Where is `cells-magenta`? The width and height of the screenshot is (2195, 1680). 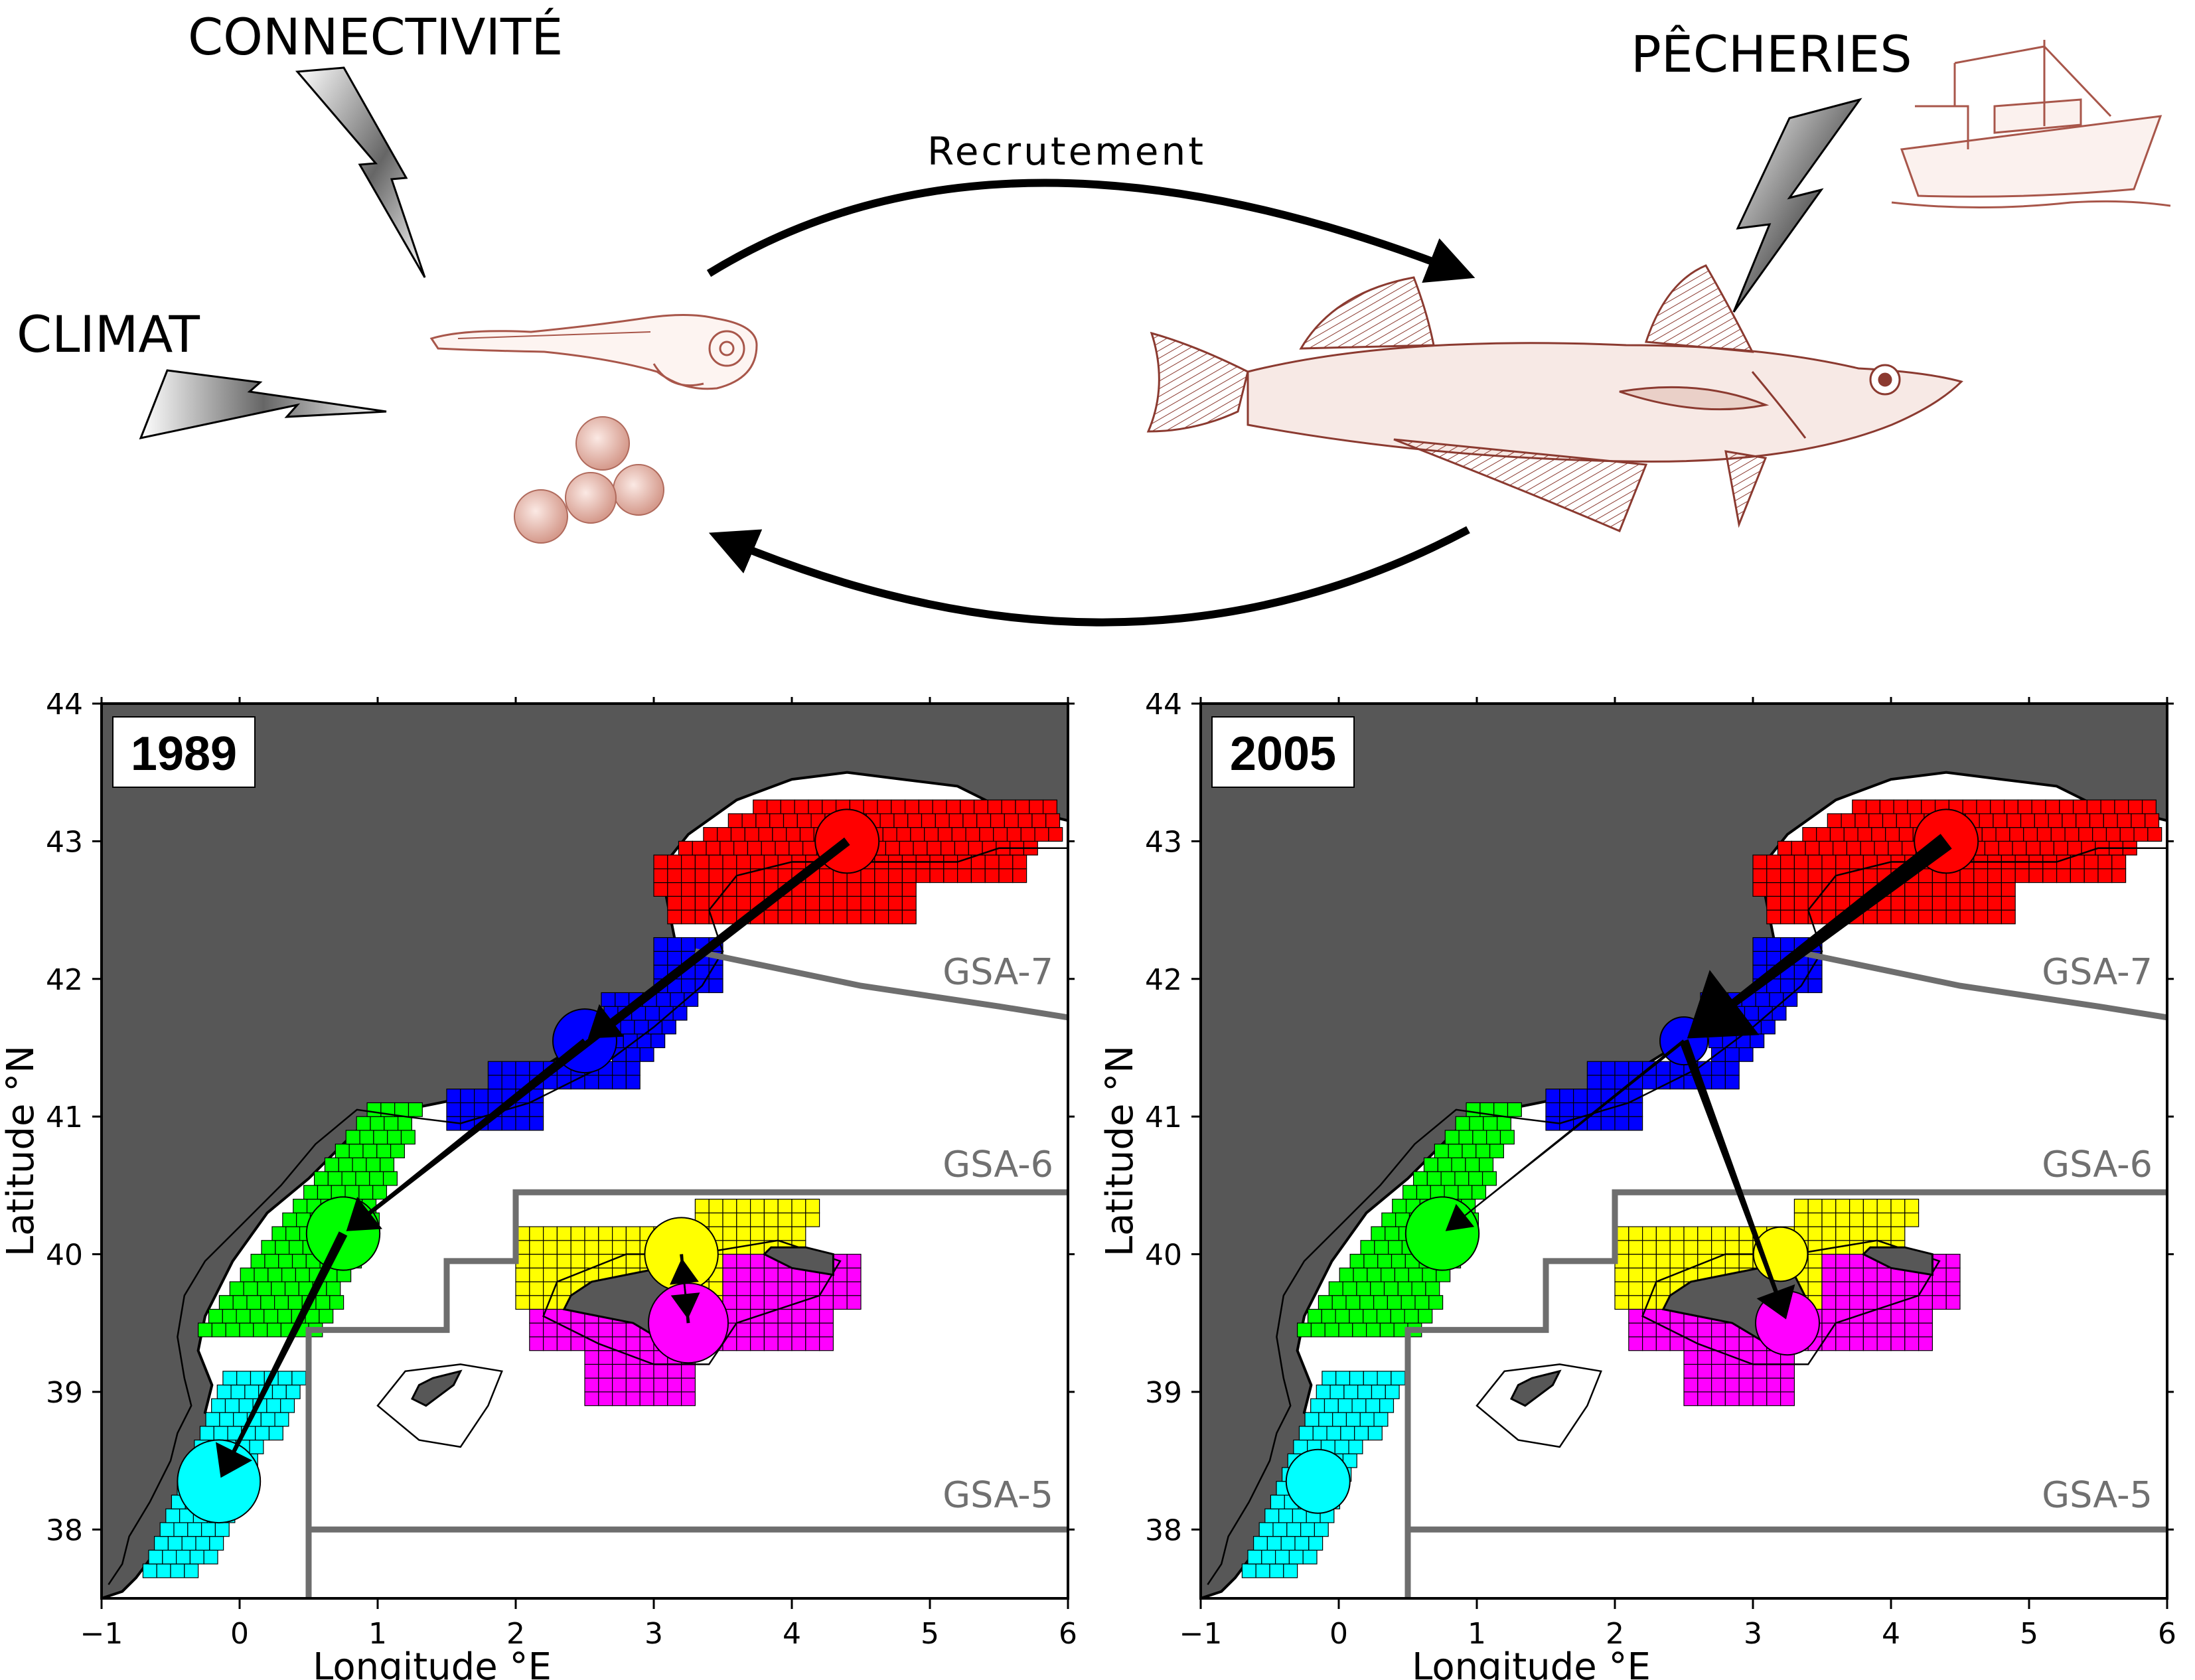
cells-magenta is located at coordinates (1795, 1330).